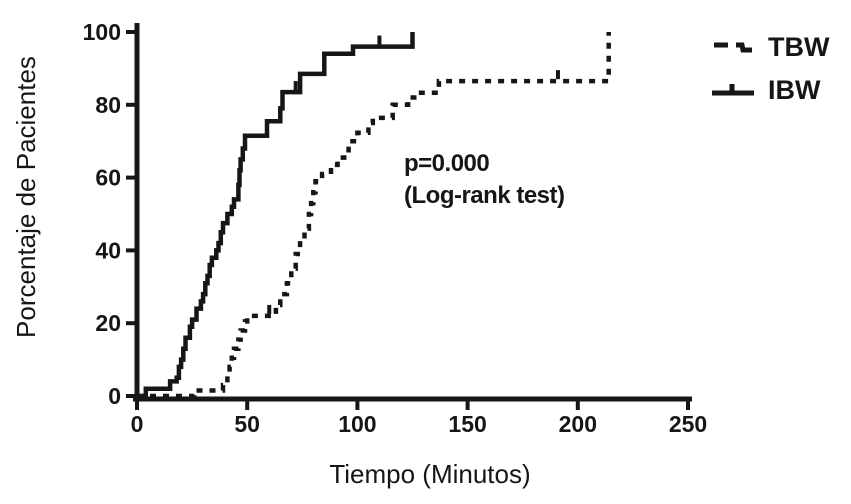 The image size is (851, 504). I want to click on solid-line-icon, so click(733, 90).